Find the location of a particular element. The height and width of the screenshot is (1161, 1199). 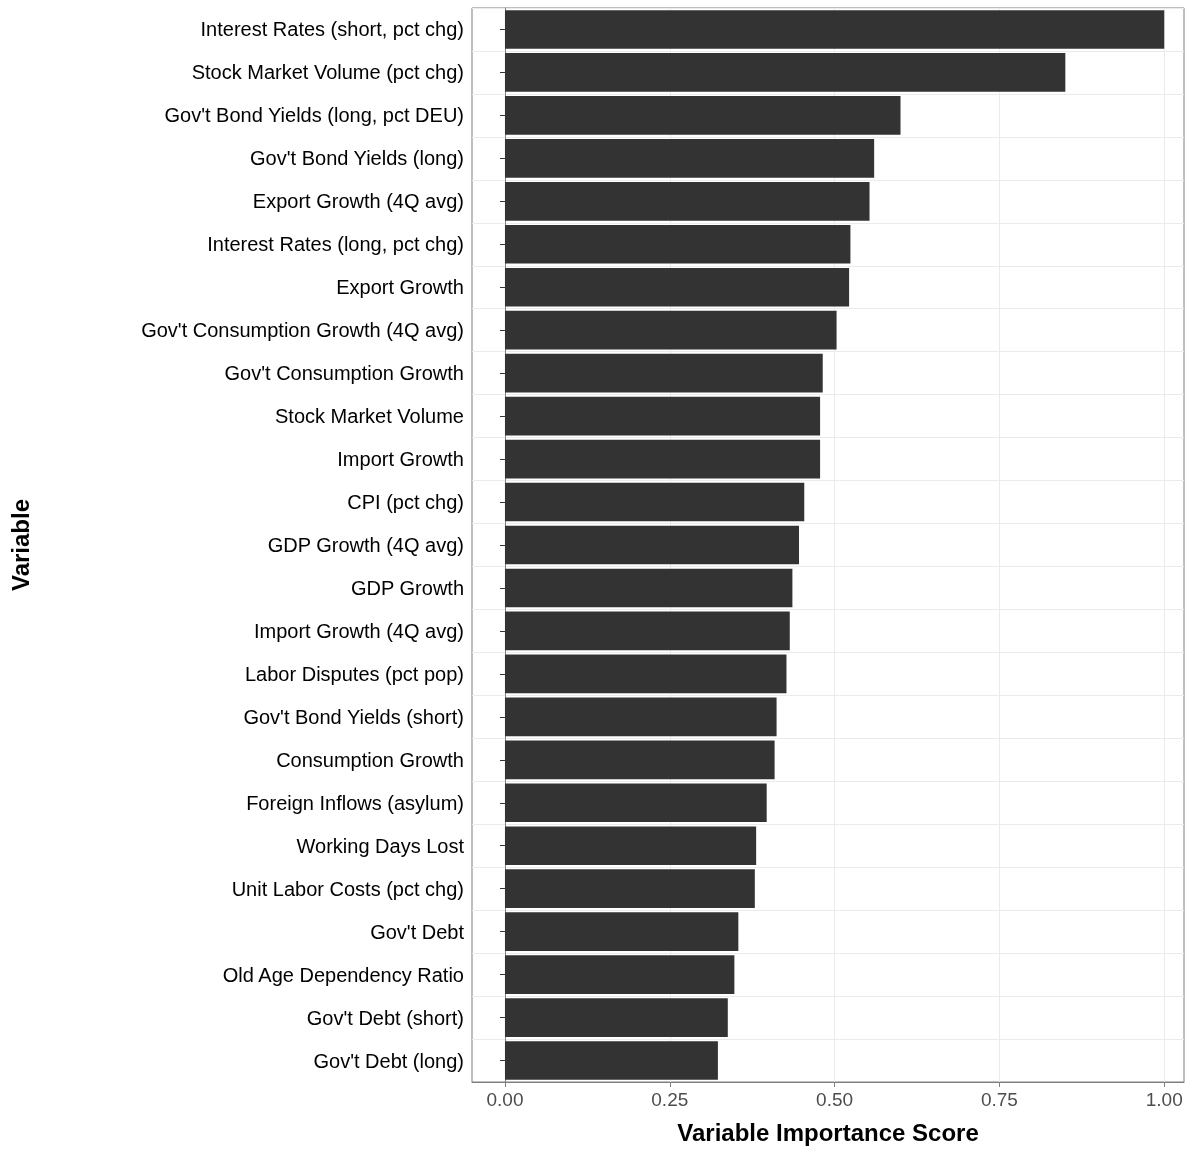

y-tick-label: GDP Growth (4Q avg) is located at coordinates (365, 545).